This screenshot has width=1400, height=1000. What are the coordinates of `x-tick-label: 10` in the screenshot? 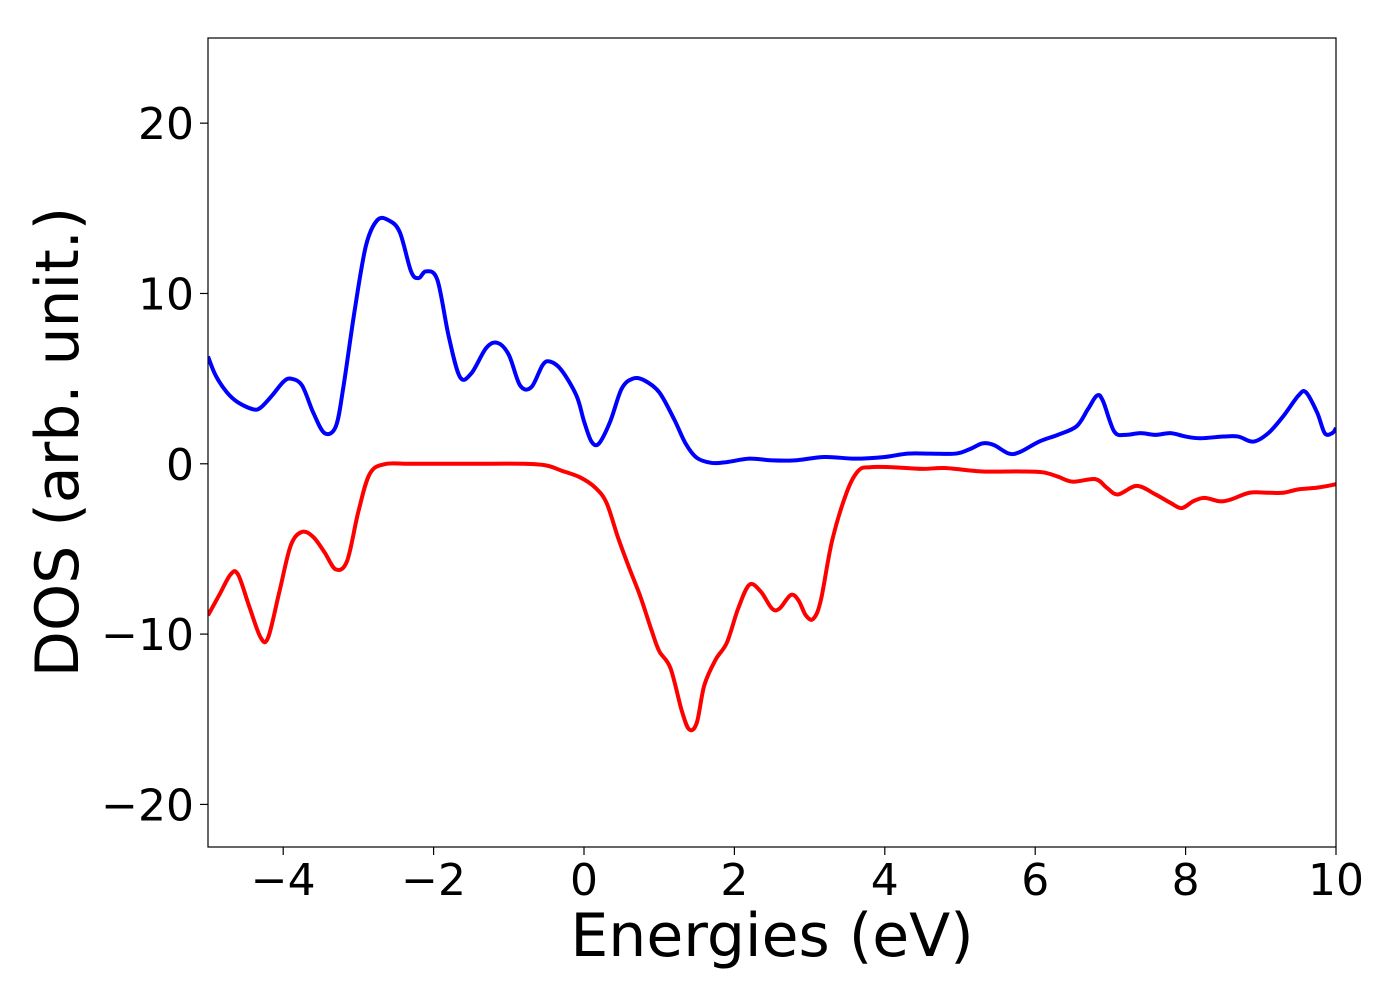 It's located at (1336, 880).